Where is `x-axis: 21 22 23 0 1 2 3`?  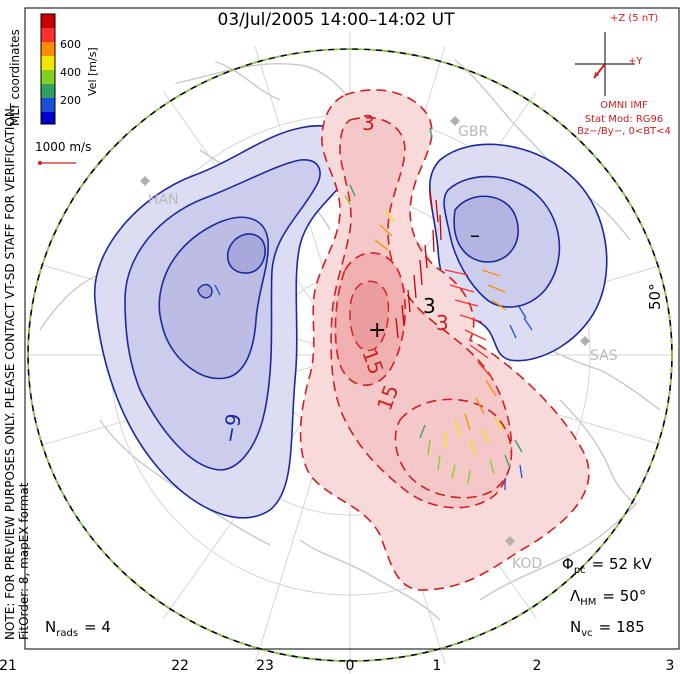
x-axis: 21 22 23 0 1 2 3 is located at coordinates (337, 666).